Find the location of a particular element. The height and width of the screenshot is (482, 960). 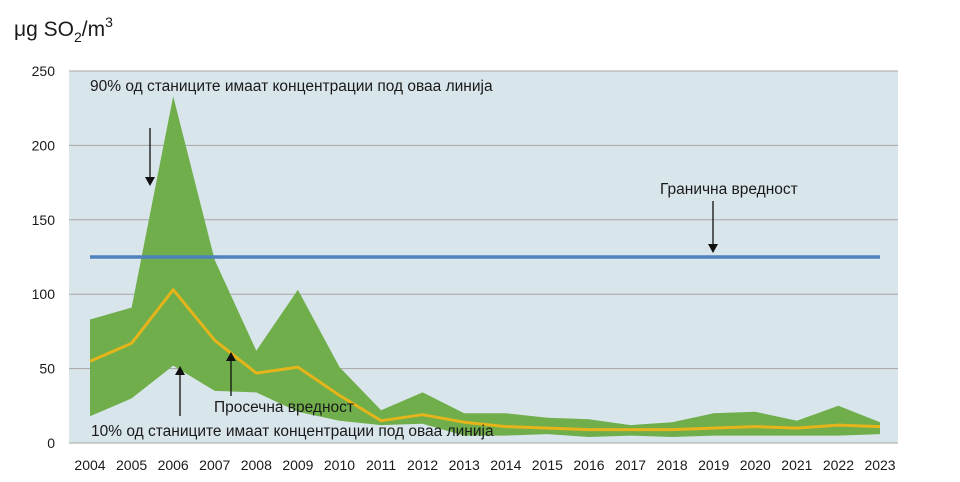

x-tick-2005: 2005 is located at coordinates (131, 465).